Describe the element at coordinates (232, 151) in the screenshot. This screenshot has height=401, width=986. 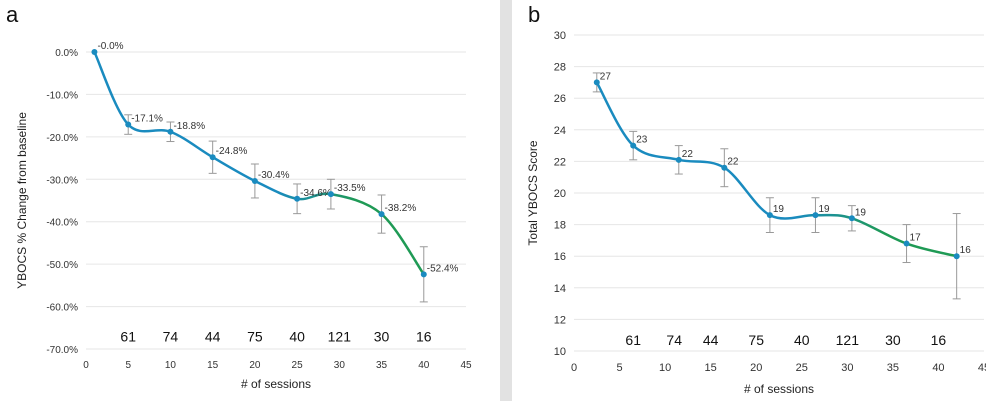
I see `data-label: -24.8%` at that location.